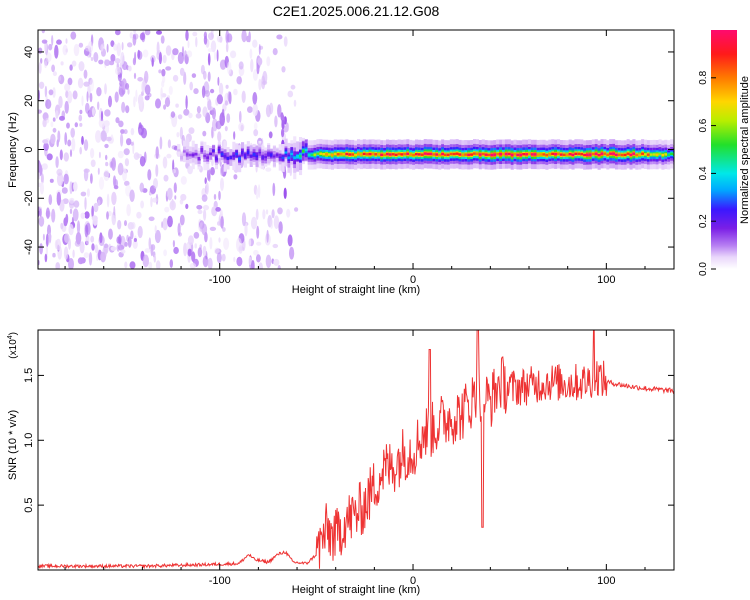 The height and width of the screenshot is (600, 750). I want to click on snr-y-tick-label: 0.5, so click(29, 504).